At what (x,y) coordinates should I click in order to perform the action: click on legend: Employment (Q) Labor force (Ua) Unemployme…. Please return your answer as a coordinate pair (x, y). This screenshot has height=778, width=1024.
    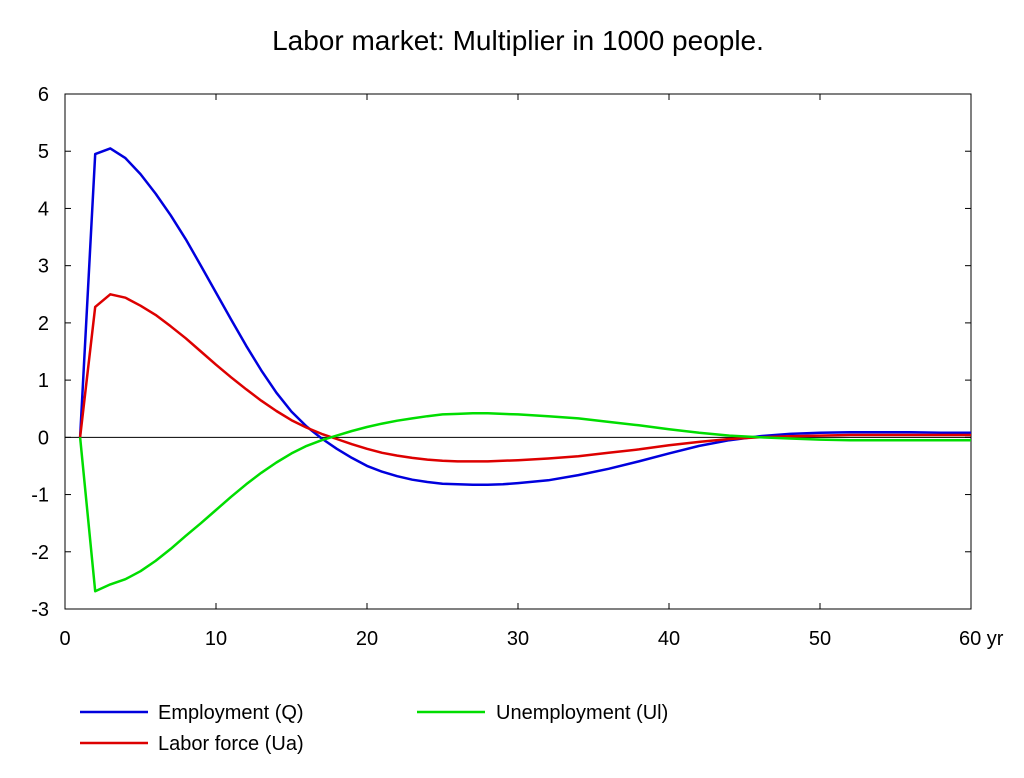
    Looking at the image, I should click on (374, 728).